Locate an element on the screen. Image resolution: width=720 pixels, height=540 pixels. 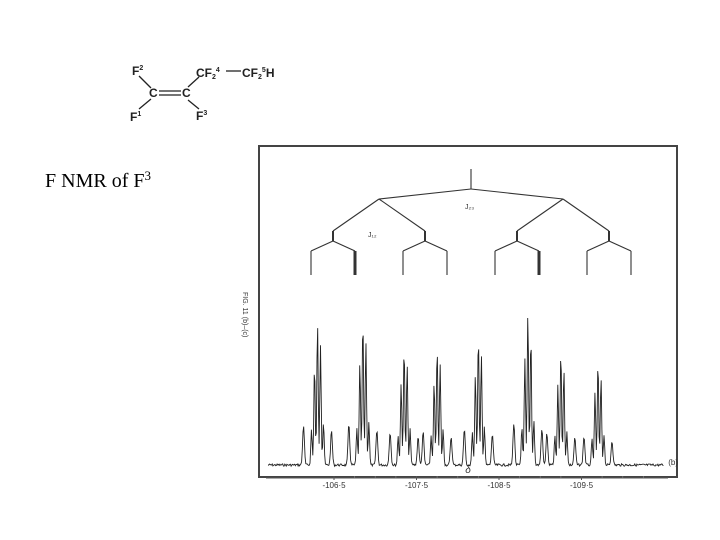
atom-f1: F1 is located at coordinates (136, 117).